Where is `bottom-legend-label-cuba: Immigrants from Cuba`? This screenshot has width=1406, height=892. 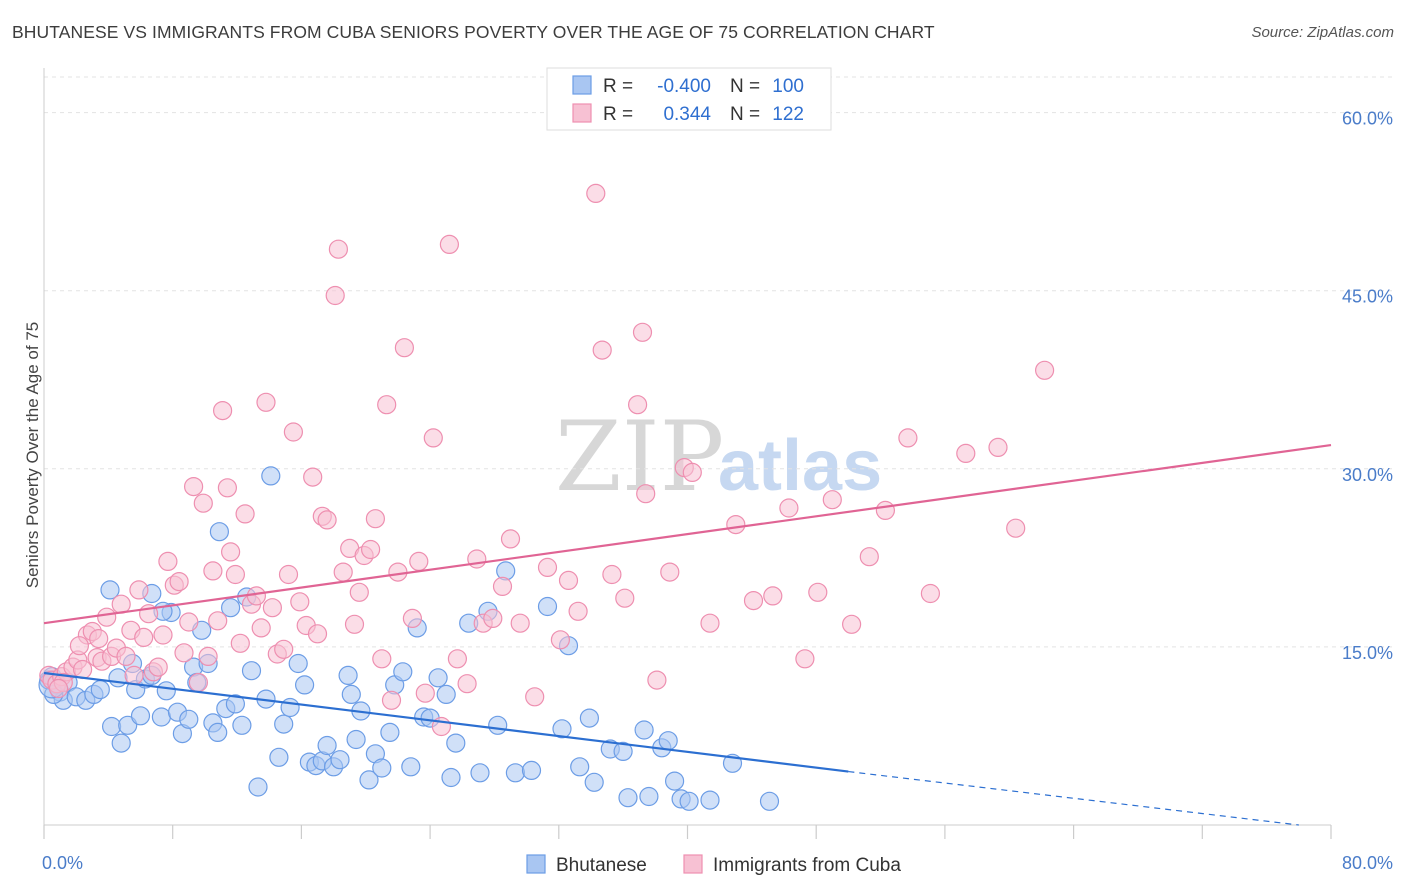 bottom-legend-label-cuba: Immigrants from Cuba is located at coordinates (807, 865).